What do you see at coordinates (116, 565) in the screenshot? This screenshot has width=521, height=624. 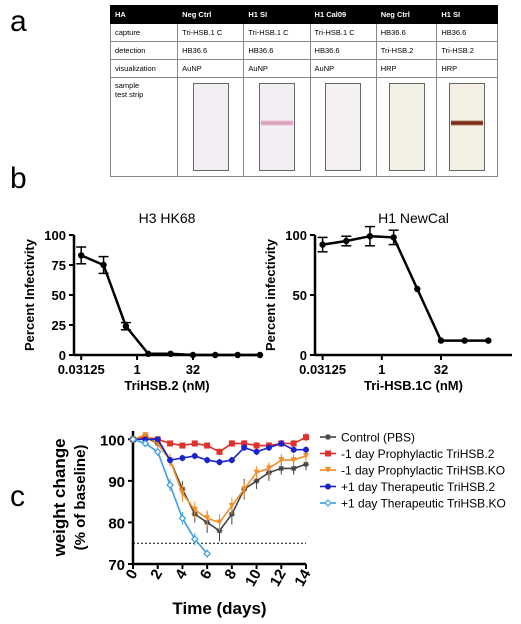 I see `y-tick-label: 70` at bounding box center [116, 565].